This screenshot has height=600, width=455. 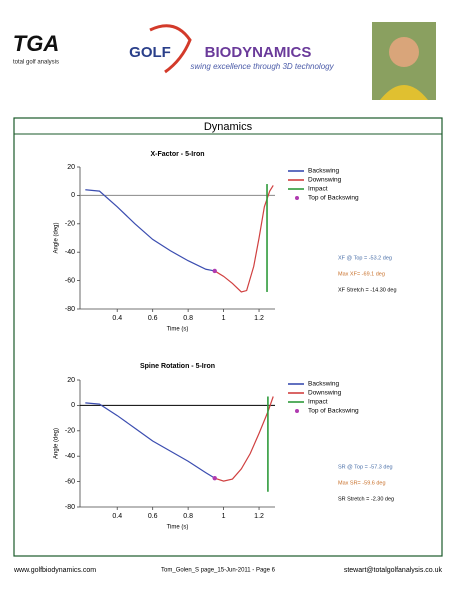 I want to click on logo: TGA, so click(x=36, y=43).